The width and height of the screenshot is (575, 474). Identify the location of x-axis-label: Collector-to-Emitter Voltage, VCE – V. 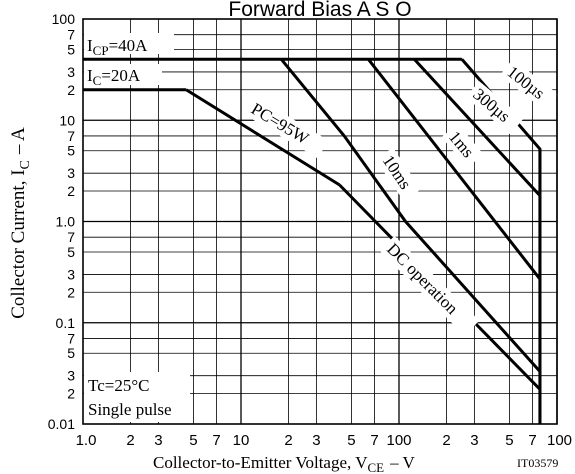
(284, 463).